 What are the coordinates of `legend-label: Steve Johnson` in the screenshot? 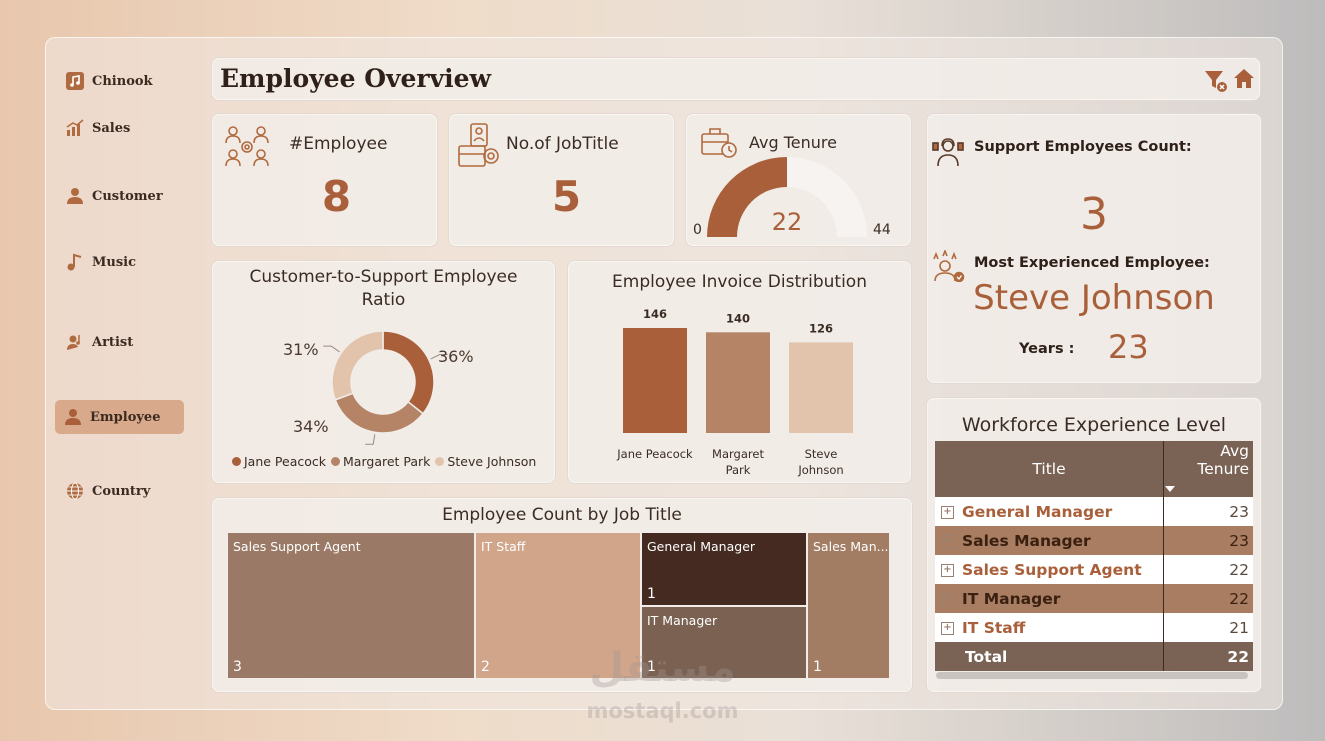 It's located at (492, 461).